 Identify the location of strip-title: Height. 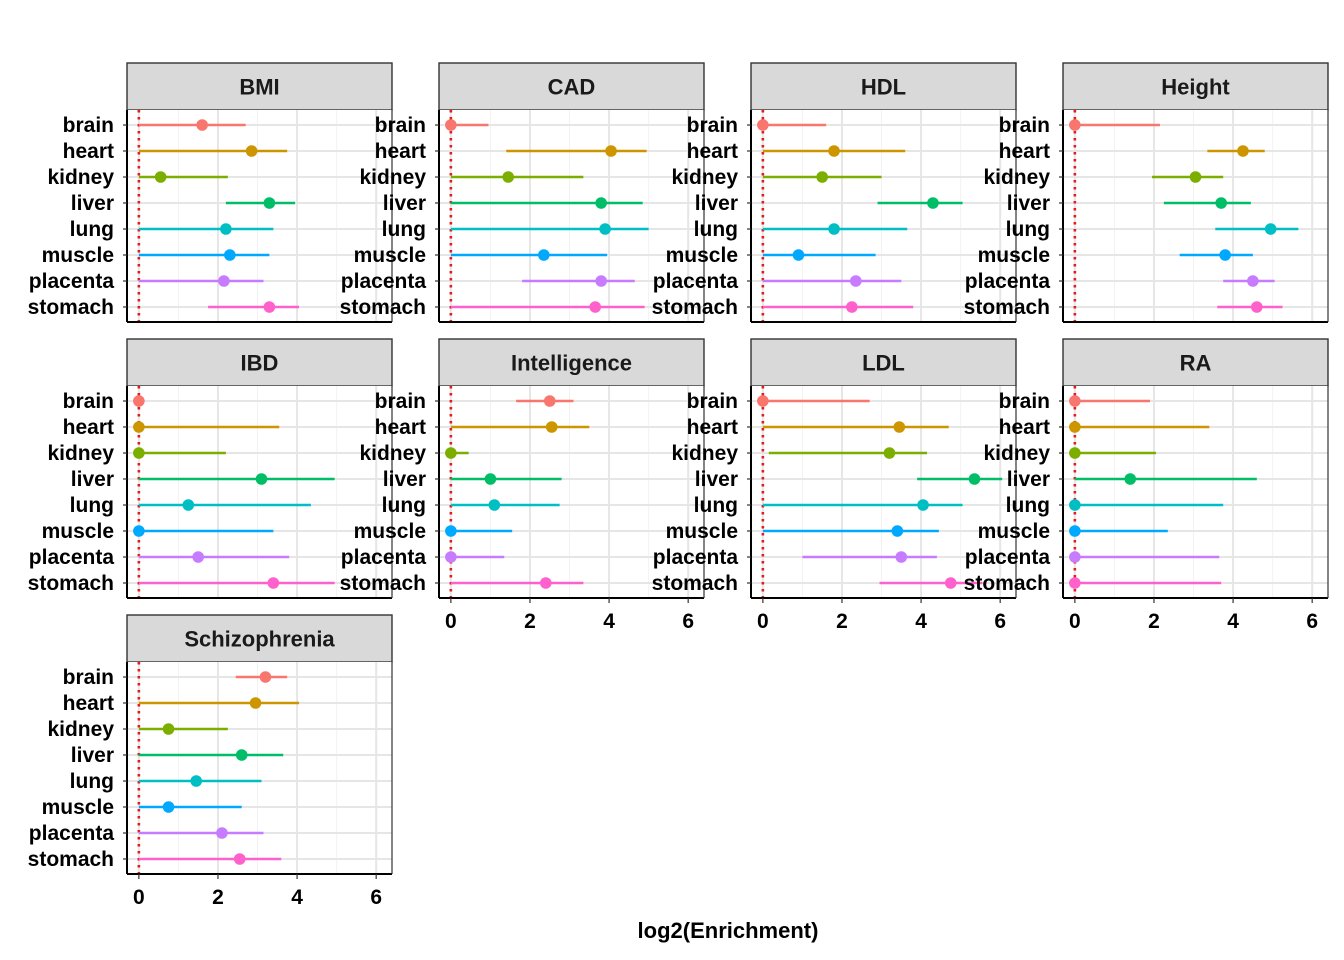
(1195, 87).